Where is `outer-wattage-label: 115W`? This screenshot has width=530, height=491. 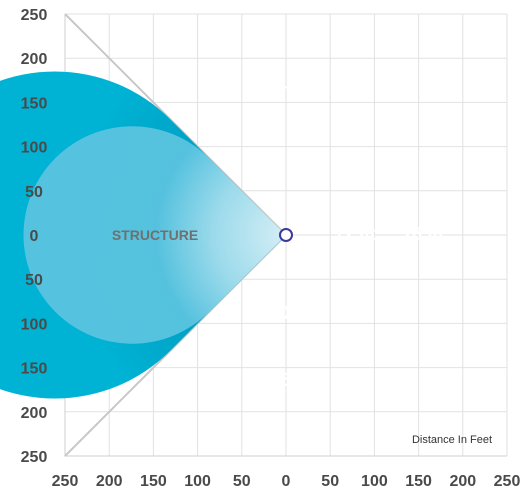
outer-wattage-label: 115W is located at coordinates (285, 380).